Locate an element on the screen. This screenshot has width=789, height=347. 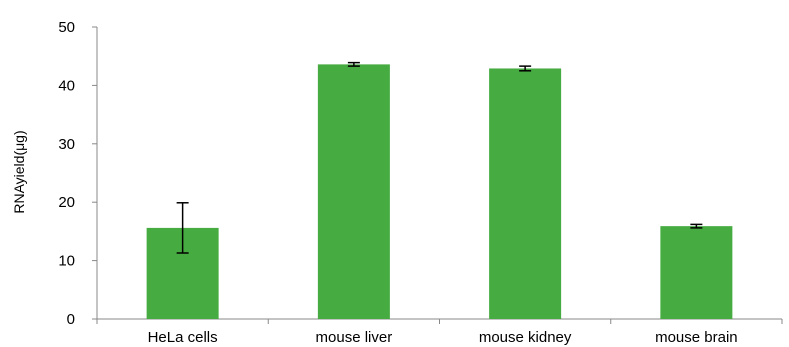
y-tick-label: 20 is located at coordinates (66, 202).